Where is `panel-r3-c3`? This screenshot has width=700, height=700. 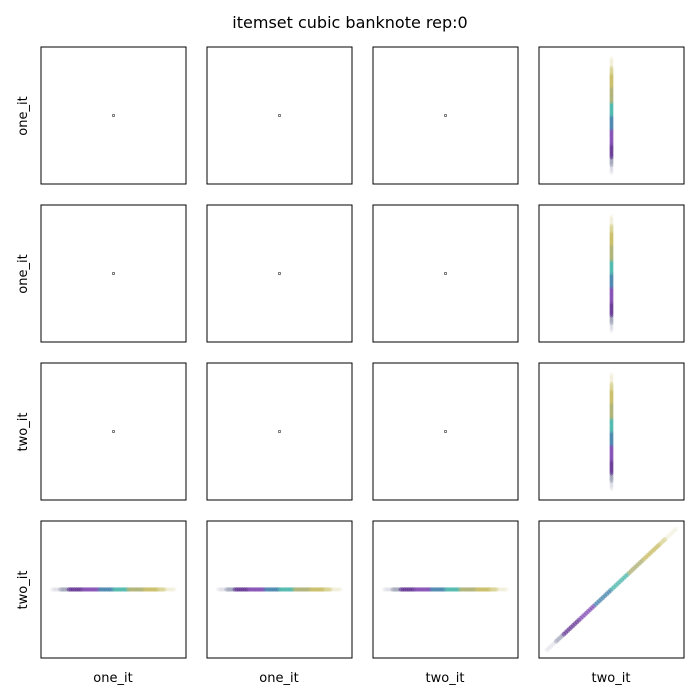
panel-r3-c3 is located at coordinates (445, 431).